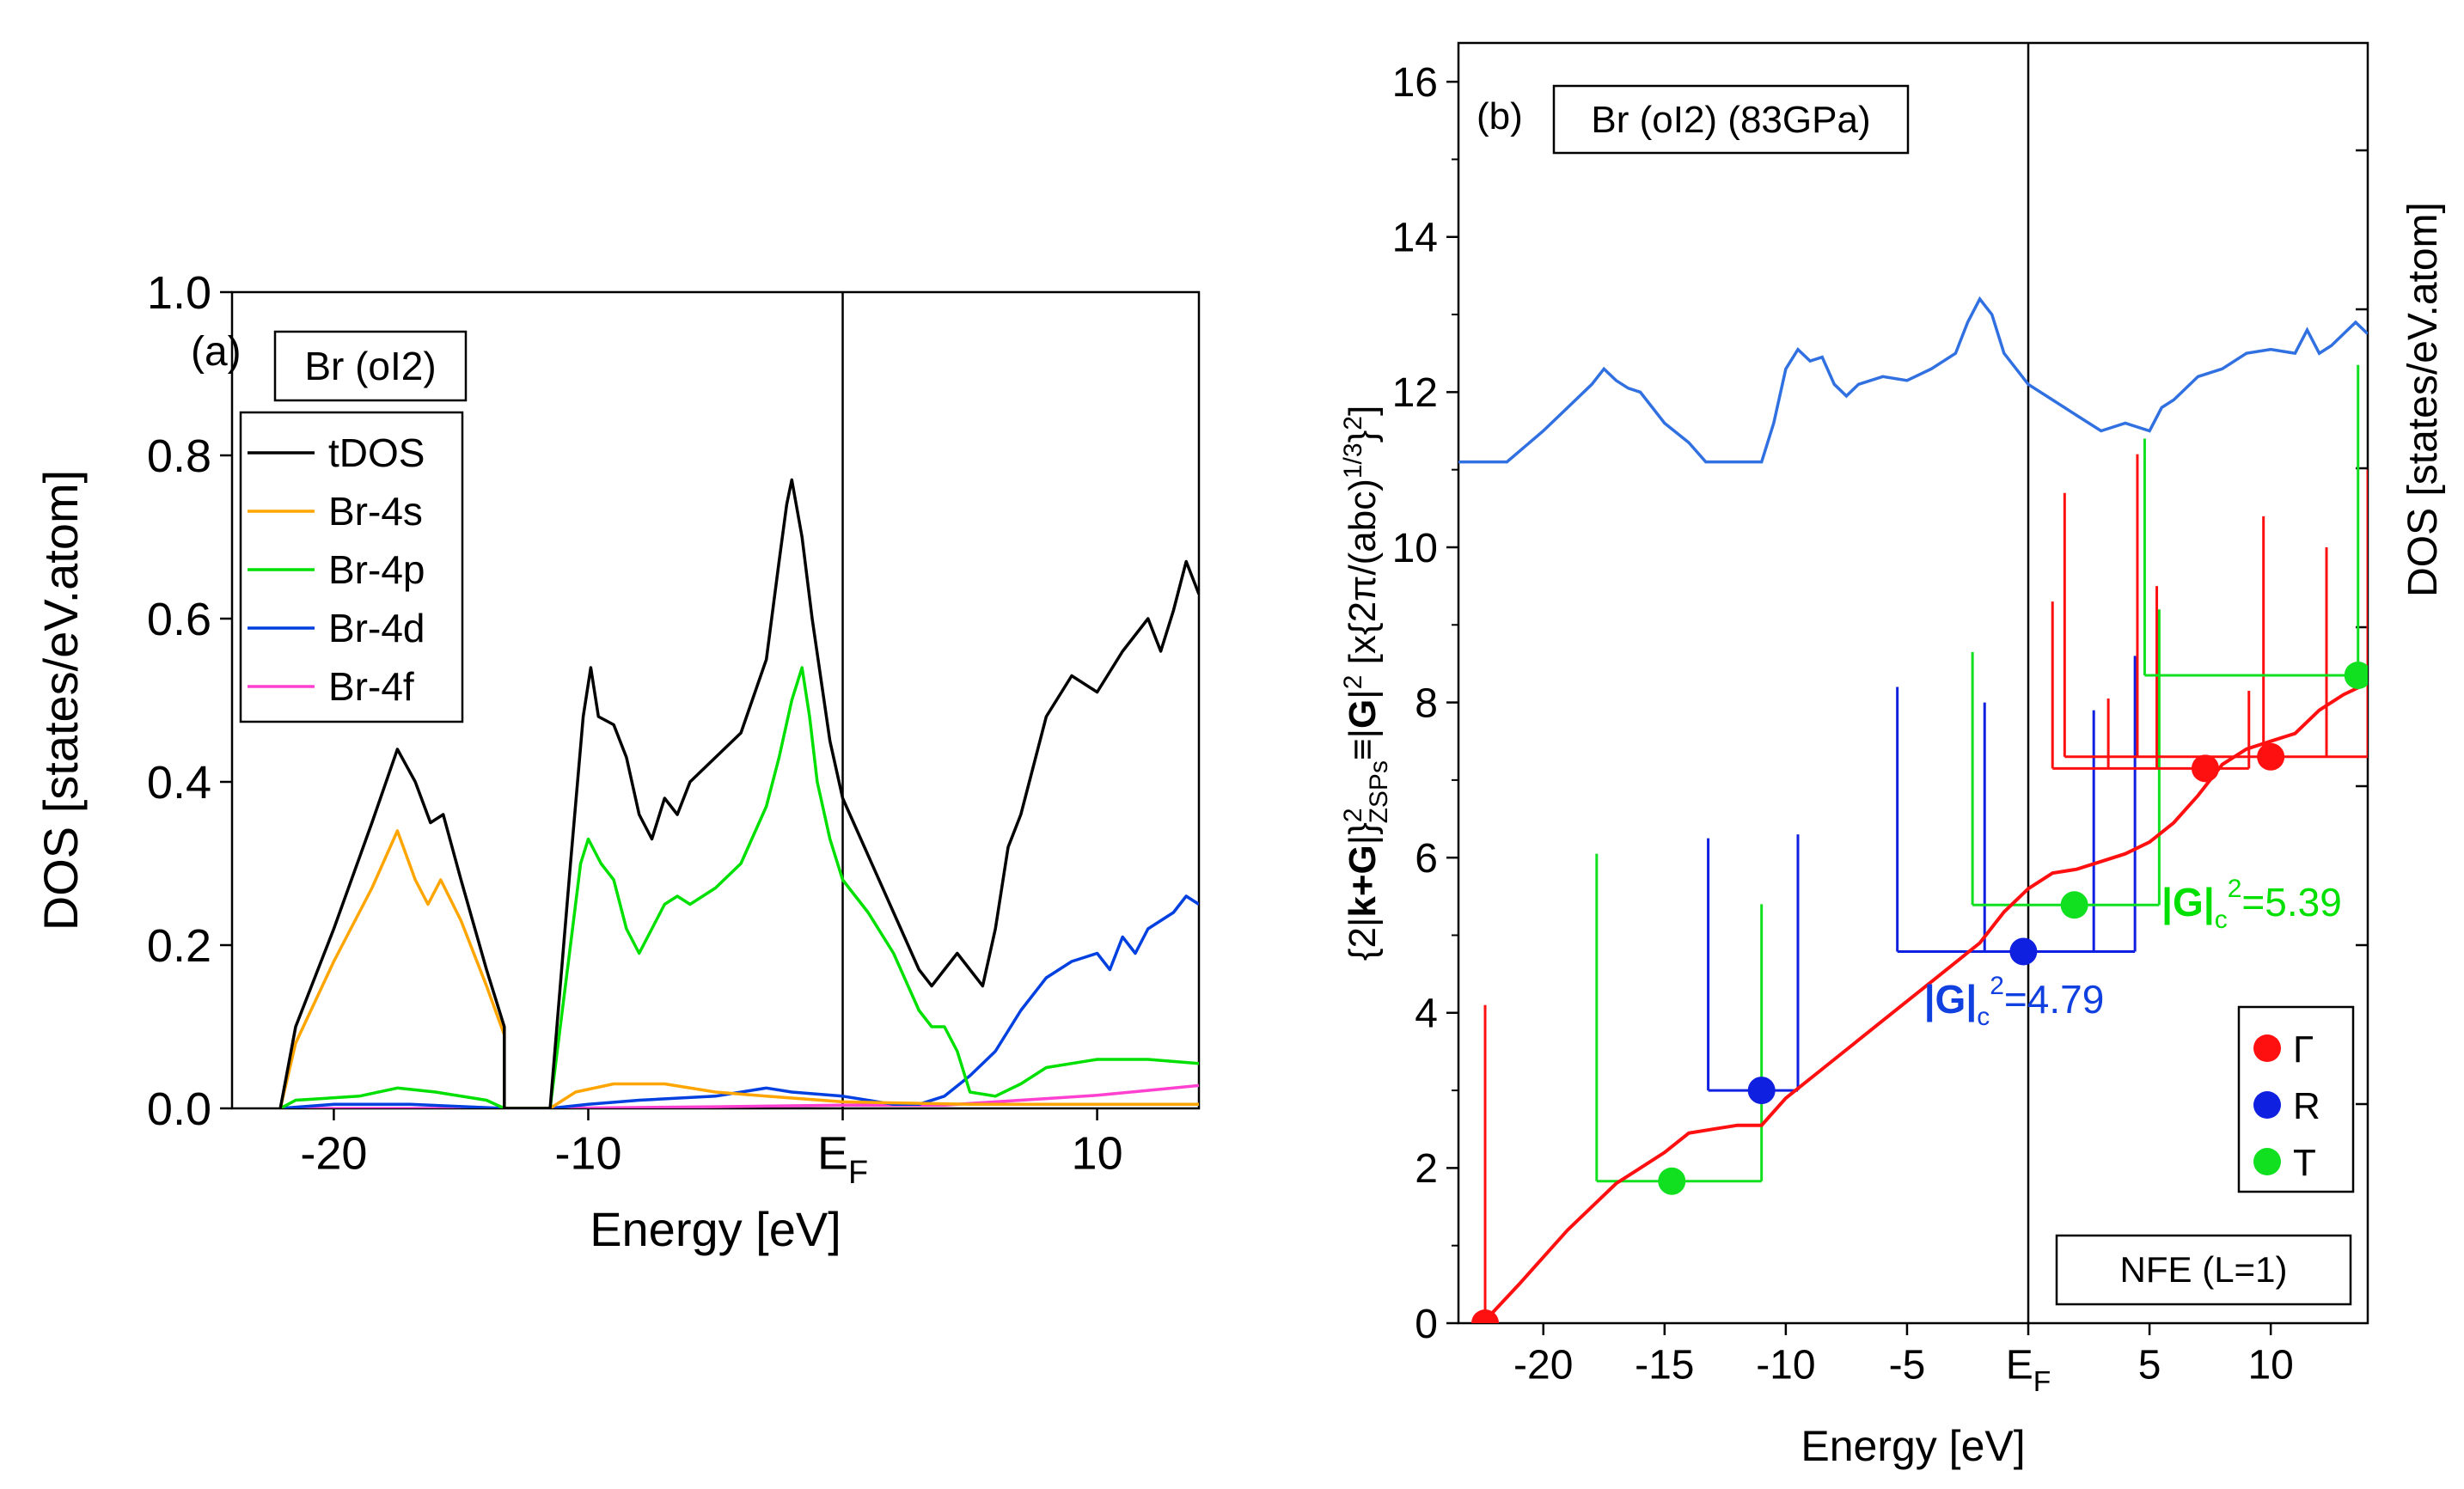  What do you see at coordinates (1500, 116) in the screenshot?
I see `panel-label: (b)` at bounding box center [1500, 116].